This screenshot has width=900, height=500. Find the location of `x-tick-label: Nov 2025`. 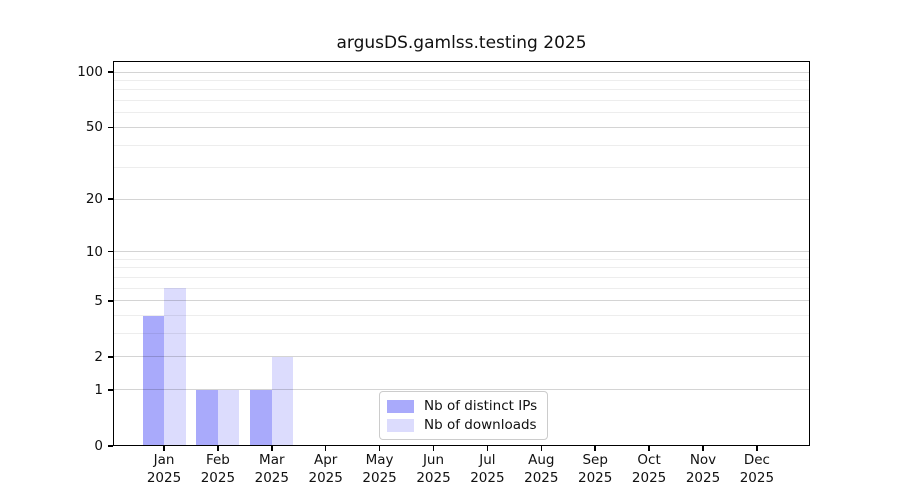

x-tick-label: Nov 2025 is located at coordinates (703, 469).